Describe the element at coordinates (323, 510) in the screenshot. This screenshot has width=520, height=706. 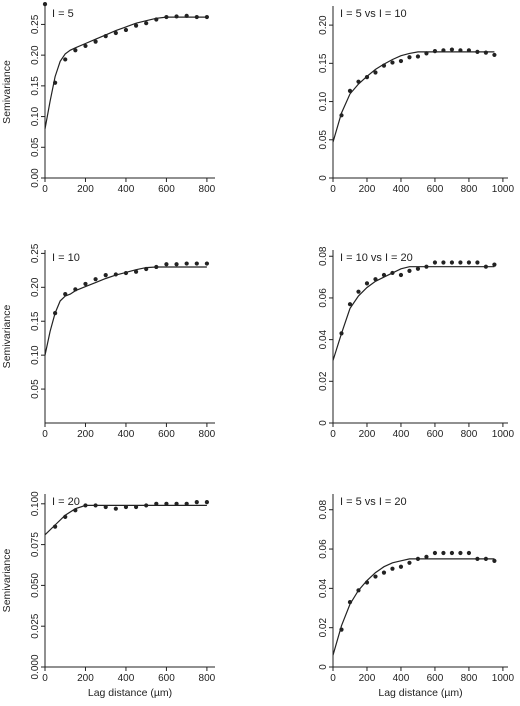
I see `y-tick-label: 0.08` at that location.